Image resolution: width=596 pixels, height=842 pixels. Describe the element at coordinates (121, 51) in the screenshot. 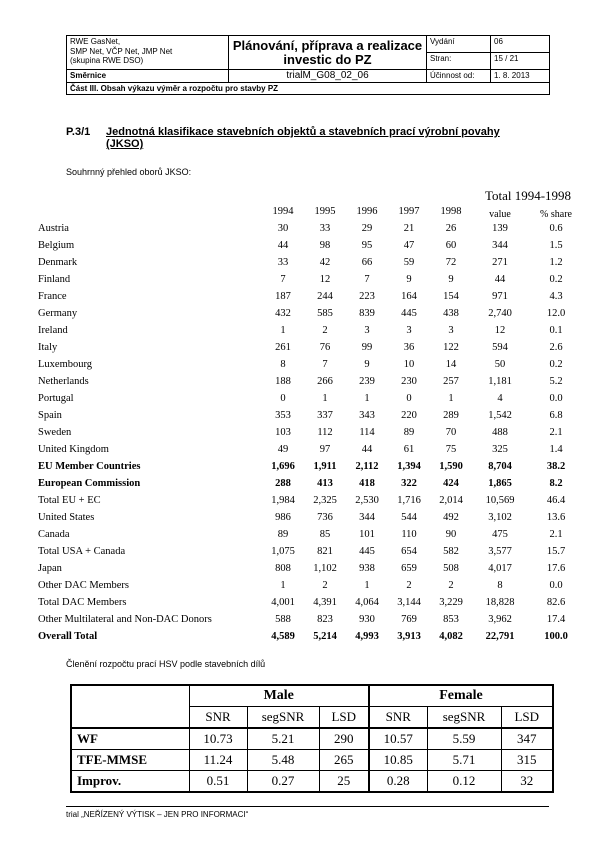

I see `org-line: SMP Net, VČP Net, JMP Net` at that location.